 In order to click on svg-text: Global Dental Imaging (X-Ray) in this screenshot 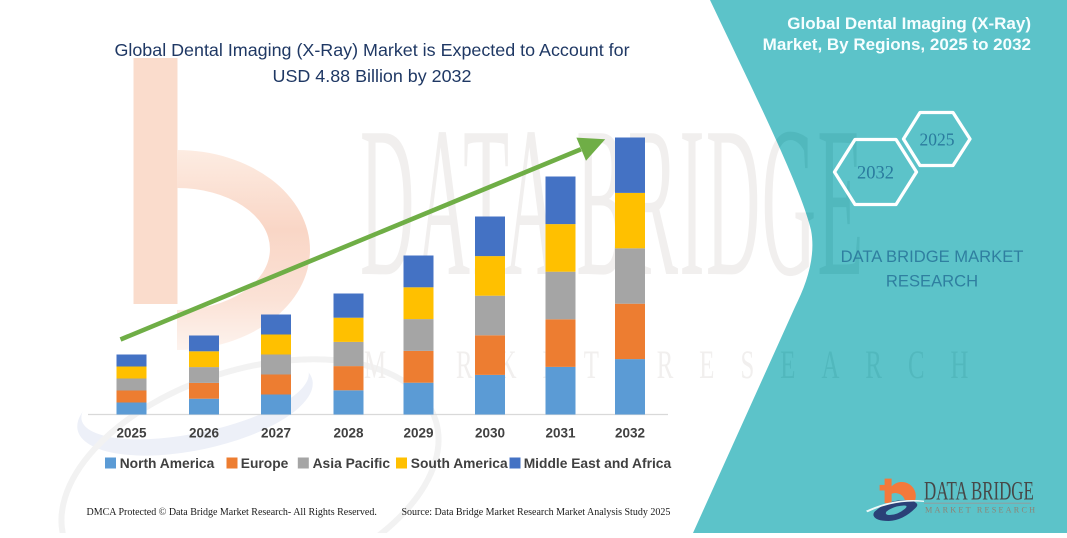, I will do `click(909, 23)`.